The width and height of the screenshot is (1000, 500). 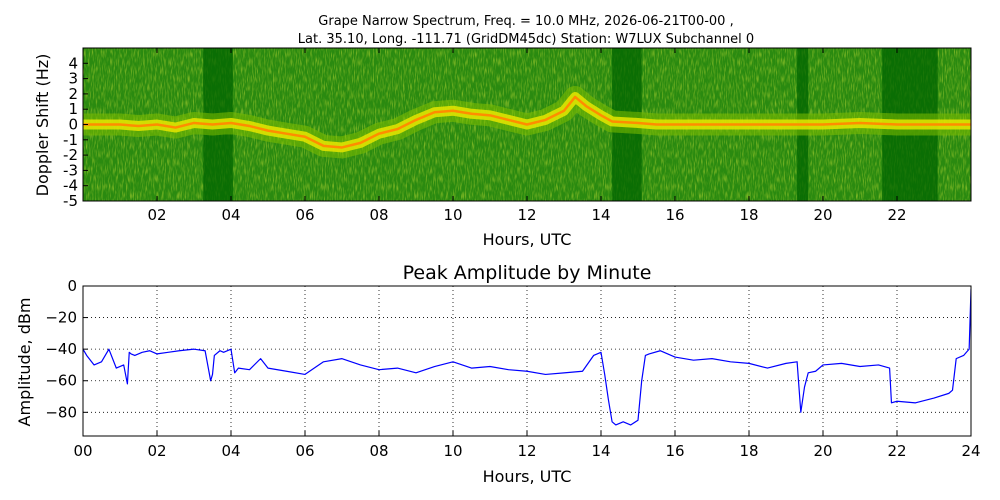 I want to click on amplitude-x-tick-label: 06, so click(x=304, y=451).